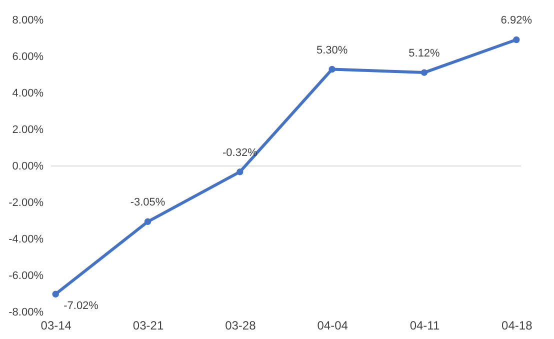 This screenshot has height=339, width=554. I want to click on x-tick-label: 04-11, so click(425, 325).